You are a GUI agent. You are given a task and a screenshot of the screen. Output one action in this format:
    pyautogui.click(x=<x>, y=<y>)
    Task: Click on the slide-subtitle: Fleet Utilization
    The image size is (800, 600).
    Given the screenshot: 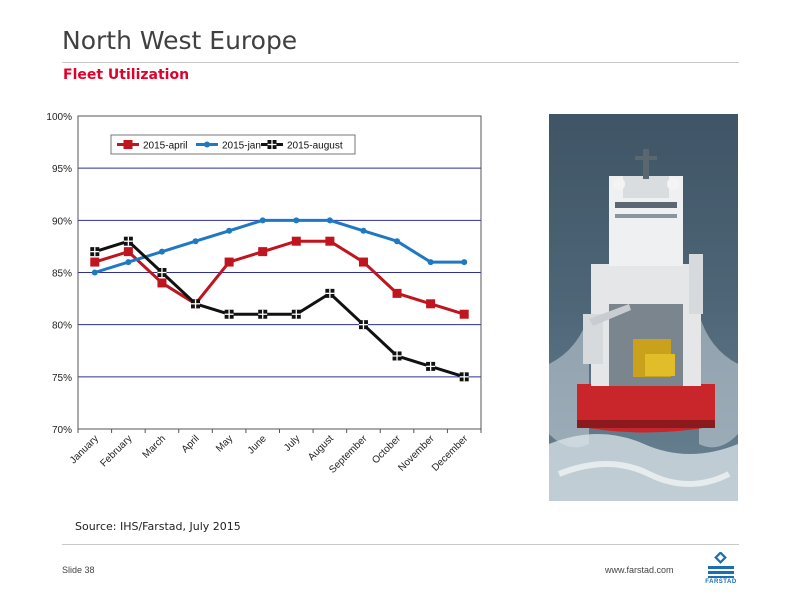 What is the action you would take?
    pyautogui.click(x=126, y=75)
    